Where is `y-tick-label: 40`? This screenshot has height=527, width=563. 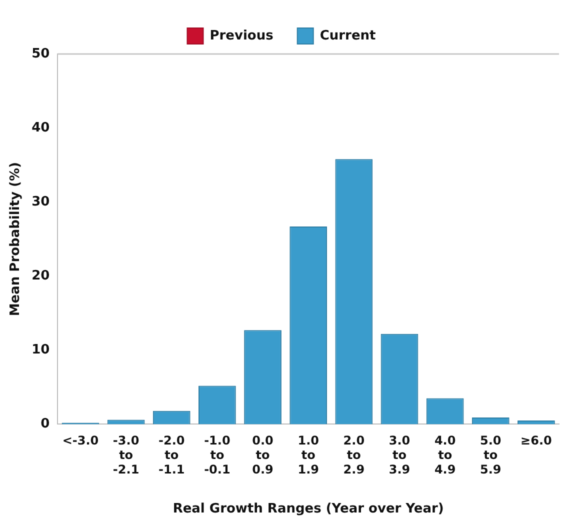
y-tick-label: 40 is located at coordinates (41, 128).